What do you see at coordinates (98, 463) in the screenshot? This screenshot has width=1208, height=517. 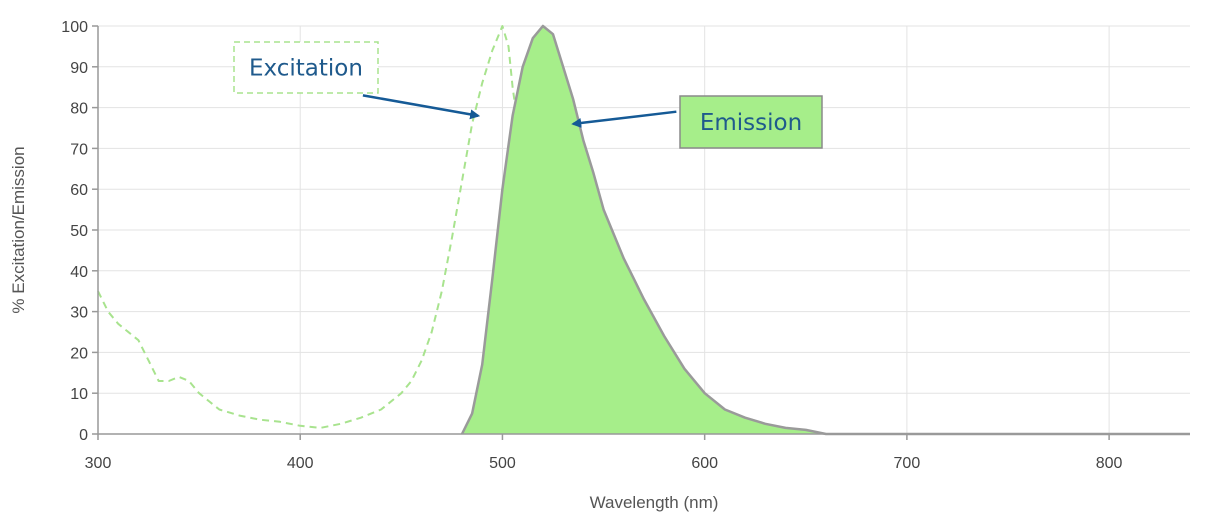 I see `x-tick-label-300: 300` at bounding box center [98, 463].